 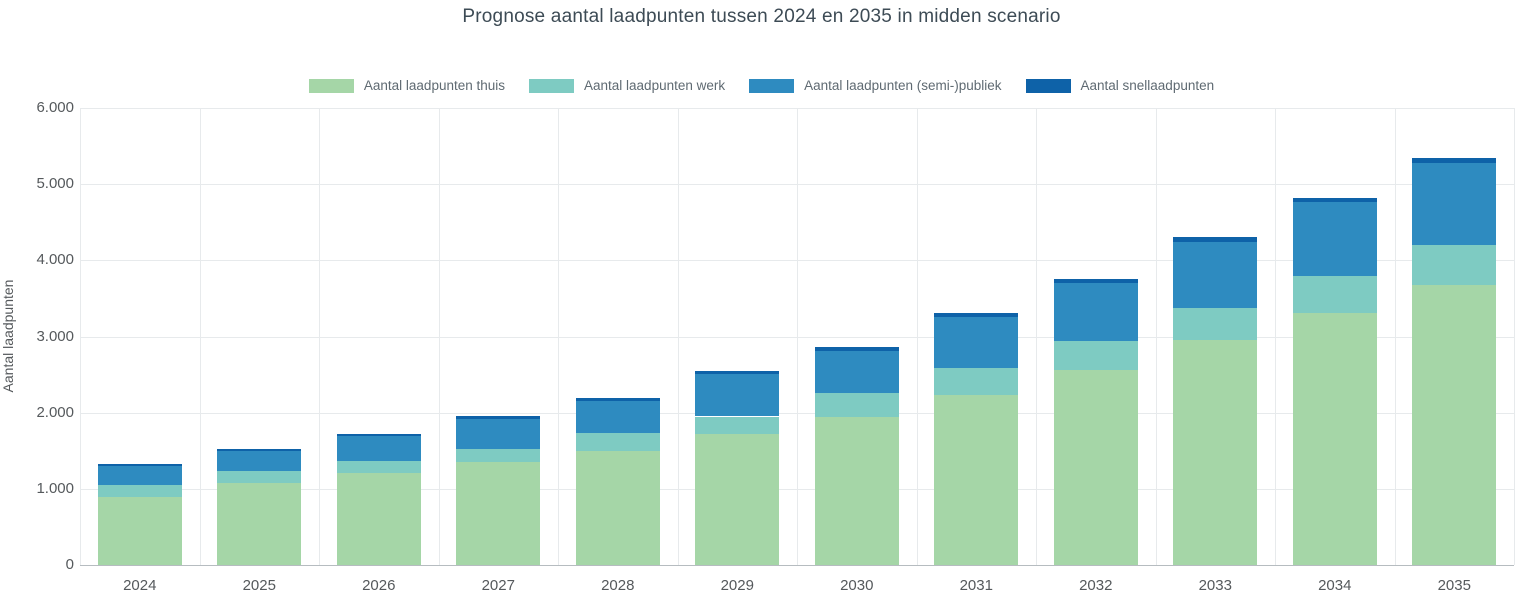 What do you see at coordinates (1095, 467) in the screenshot?
I see `segment-thuis-2032` at bounding box center [1095, 467].